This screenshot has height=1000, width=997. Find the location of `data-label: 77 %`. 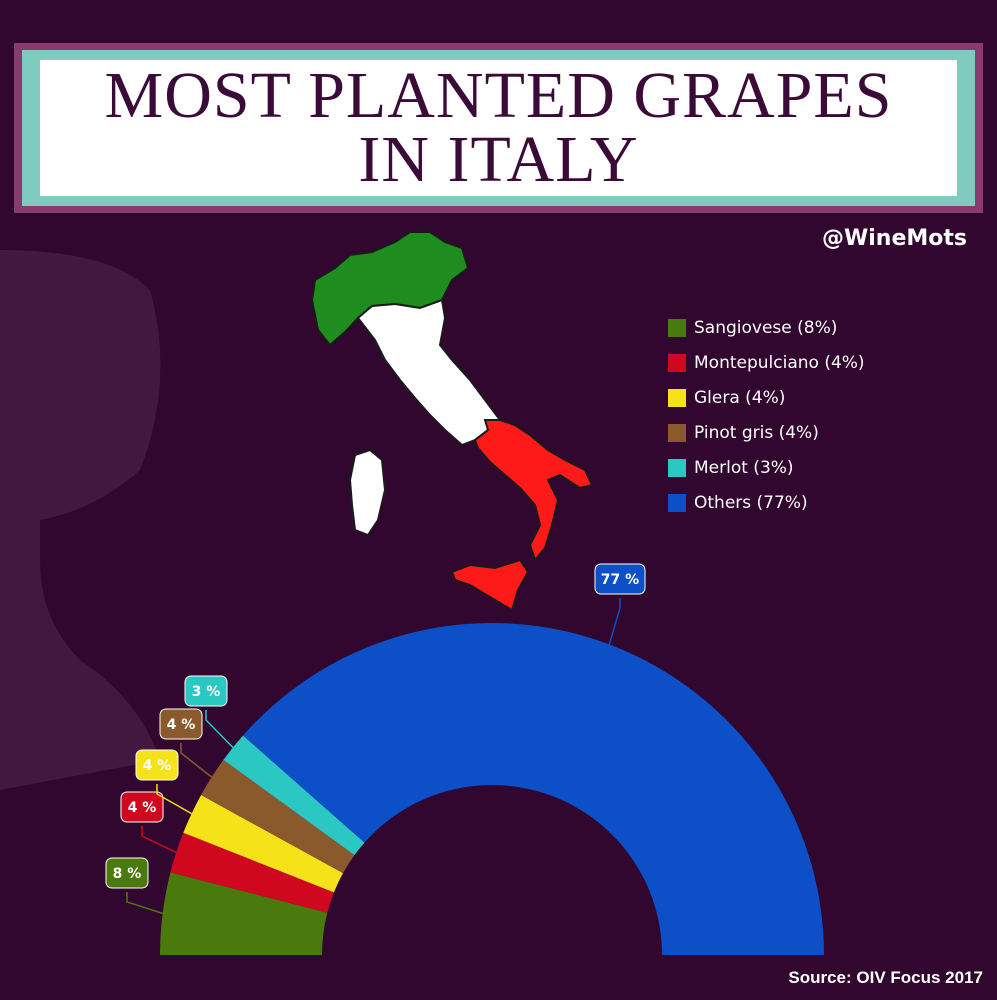

data-label: 77 % is located at coordinates (620, 580).